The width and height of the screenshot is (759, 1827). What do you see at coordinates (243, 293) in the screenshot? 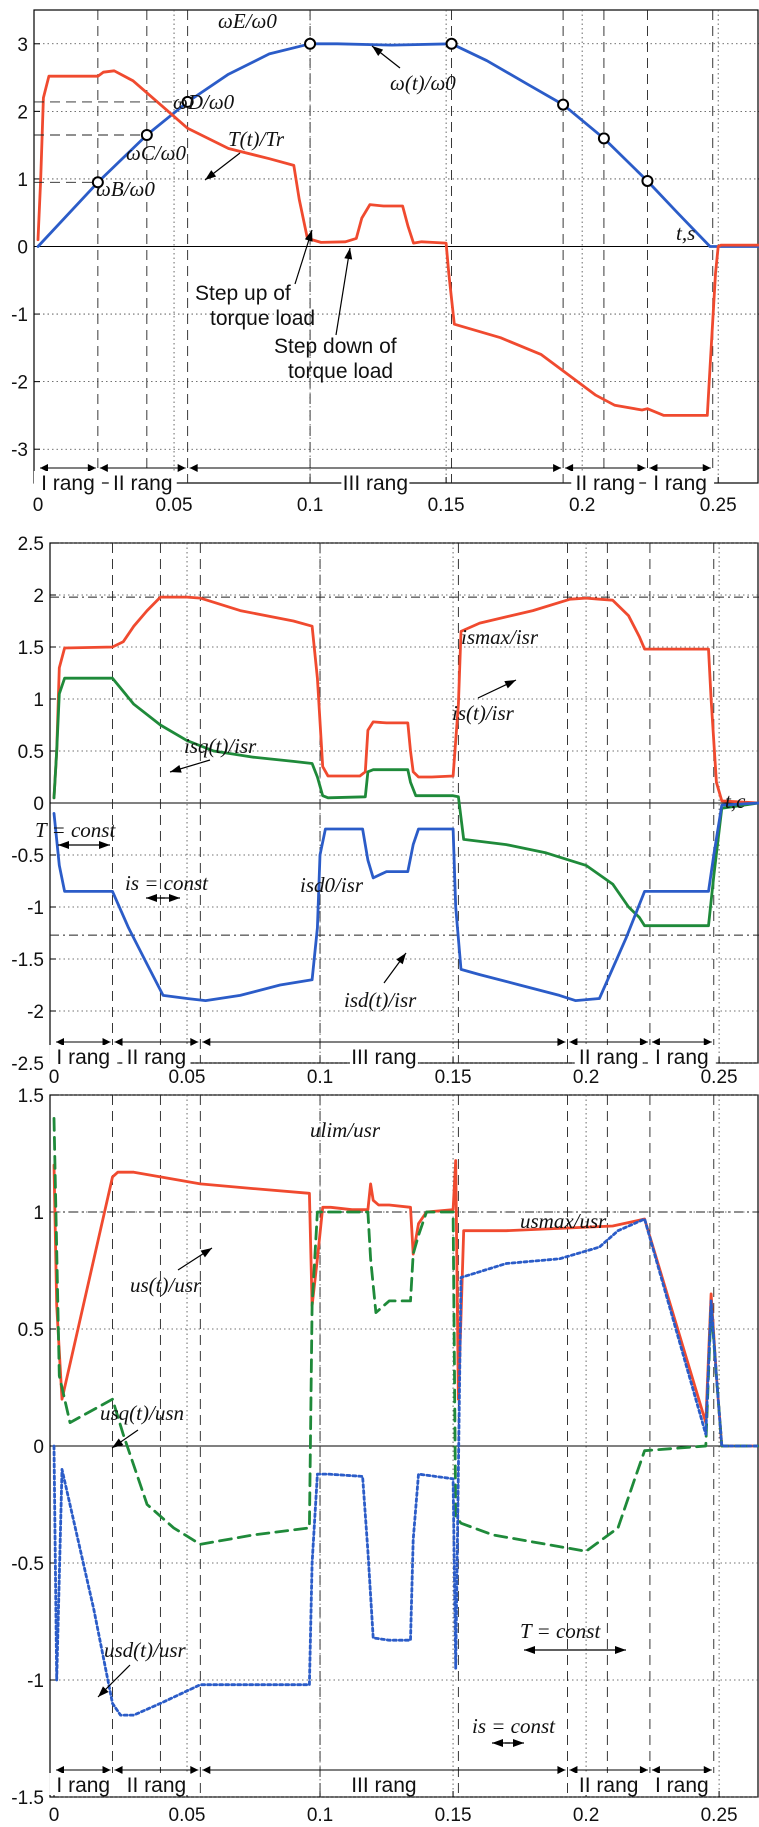
I see `label-step-up-1: Step up of` at bounding box center [243, 293].